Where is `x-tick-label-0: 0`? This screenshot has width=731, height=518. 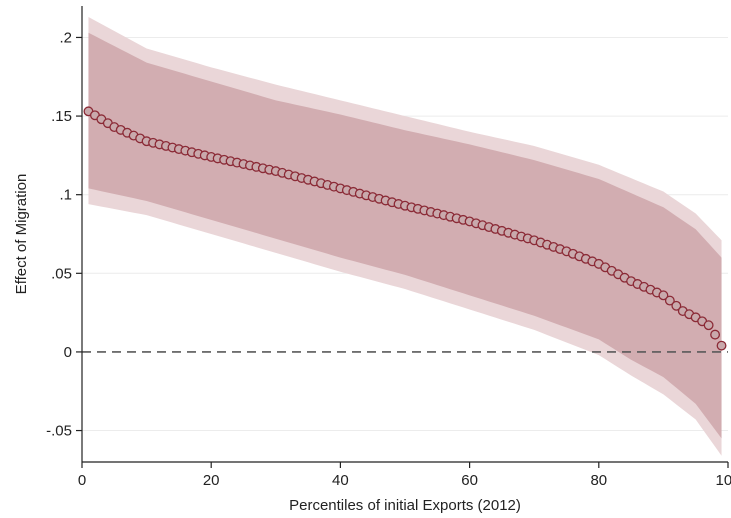 x-tick-label-0: 0 is located at coordinates (82, 480).